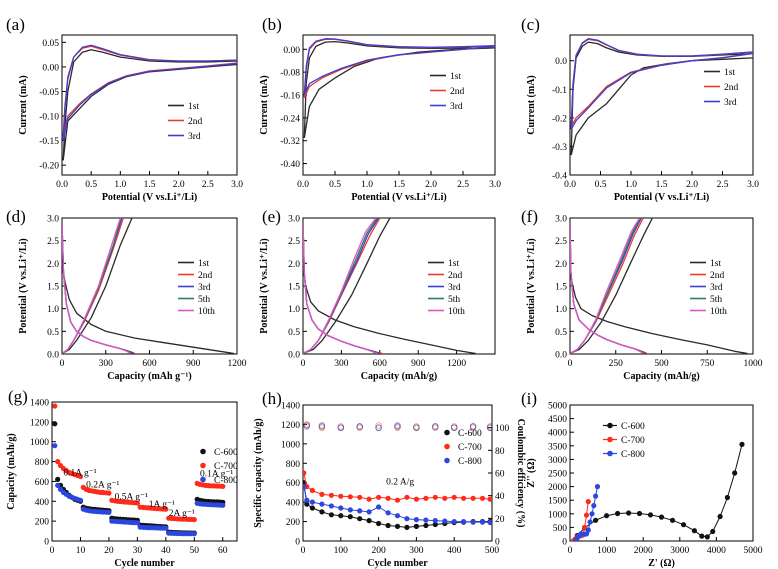 The height and width of the screenshot is (569, 778). I want to click on series-line-d-10th, so click(91, 286).